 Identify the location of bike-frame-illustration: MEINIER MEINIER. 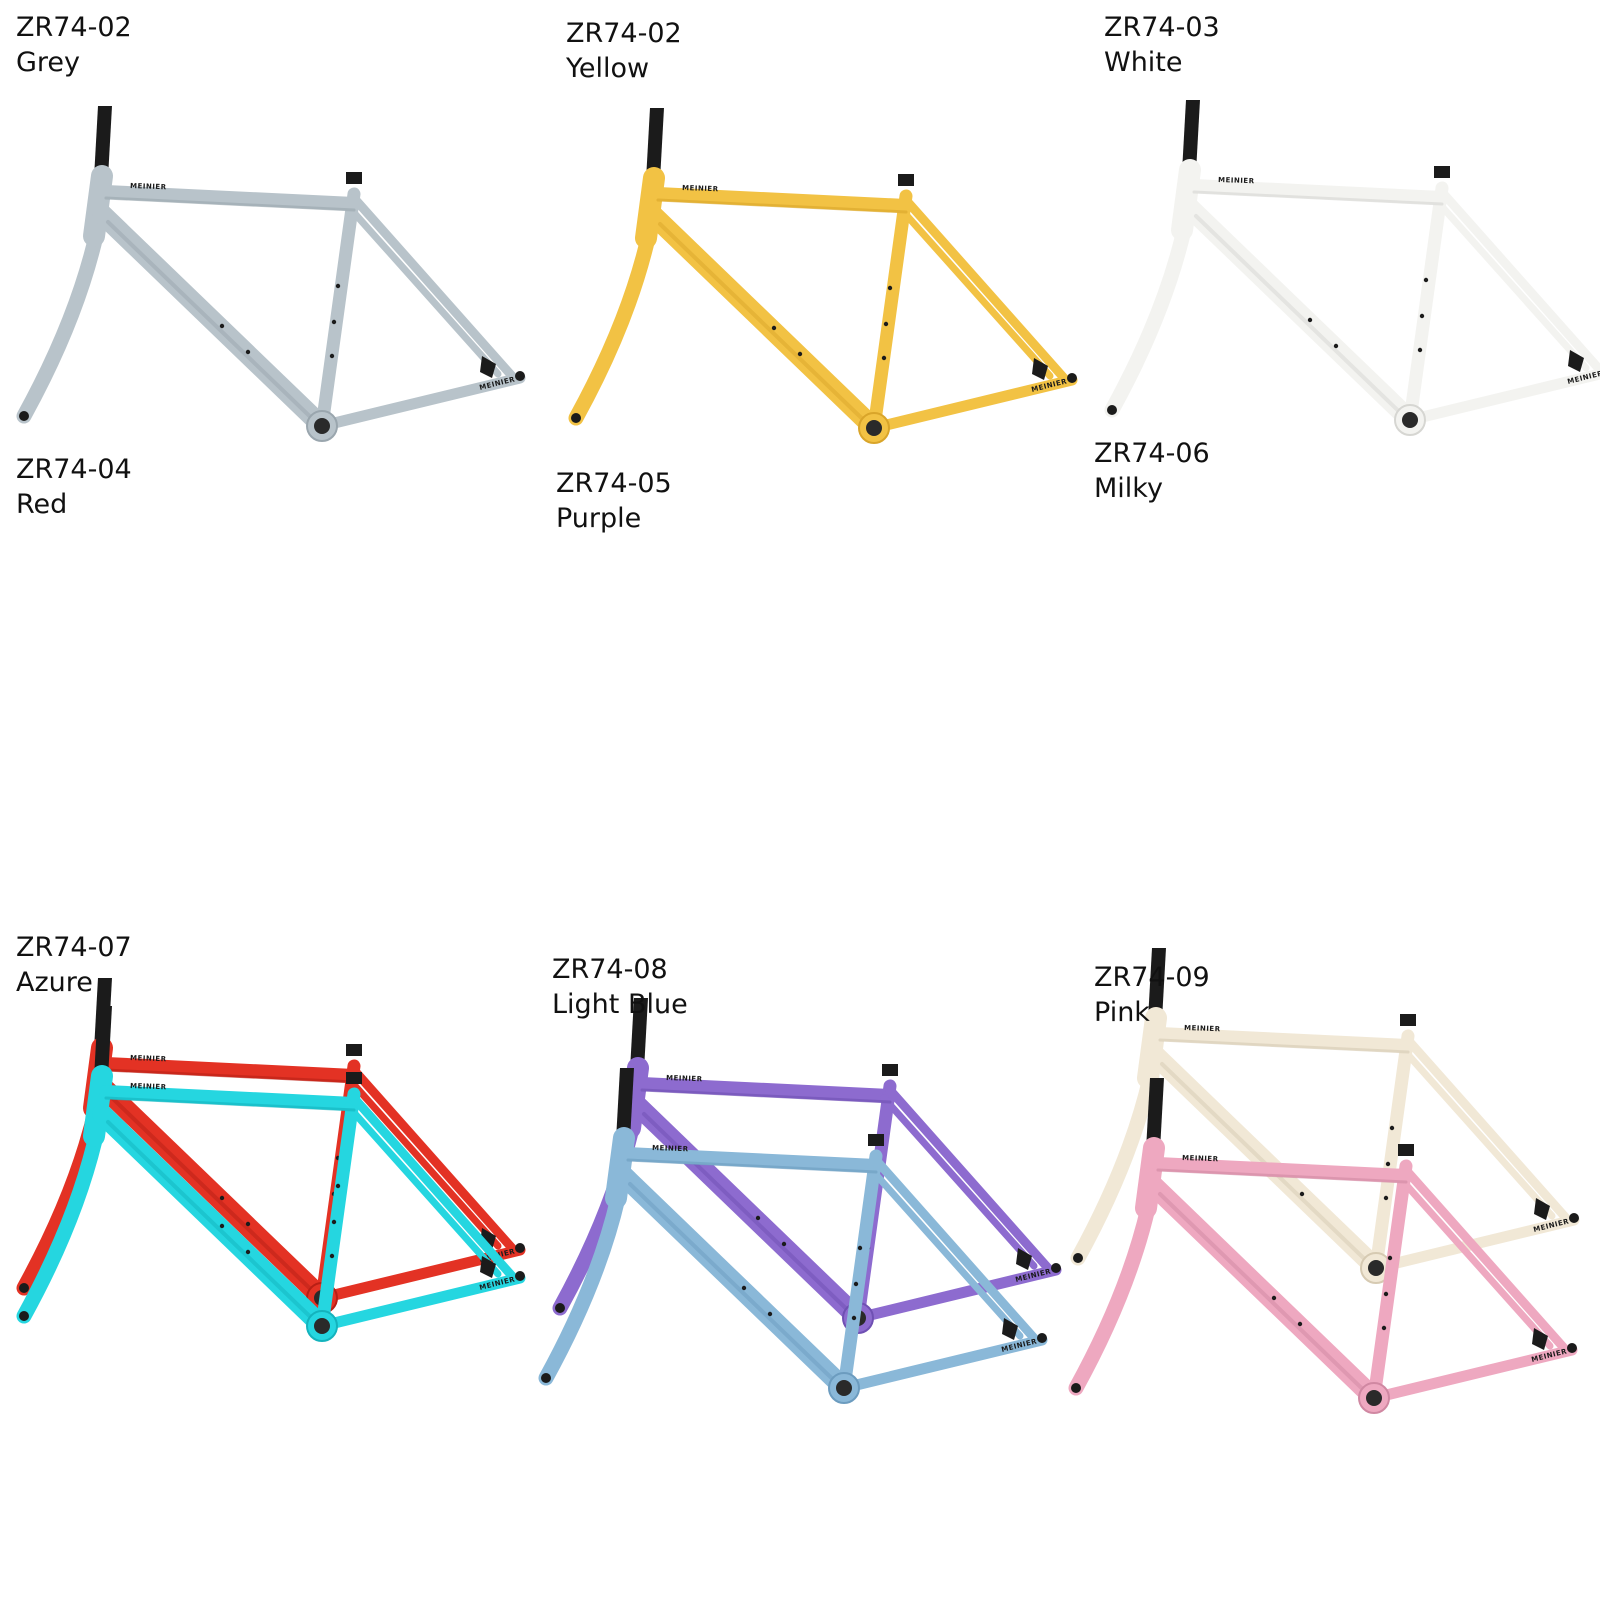
(271, 274).